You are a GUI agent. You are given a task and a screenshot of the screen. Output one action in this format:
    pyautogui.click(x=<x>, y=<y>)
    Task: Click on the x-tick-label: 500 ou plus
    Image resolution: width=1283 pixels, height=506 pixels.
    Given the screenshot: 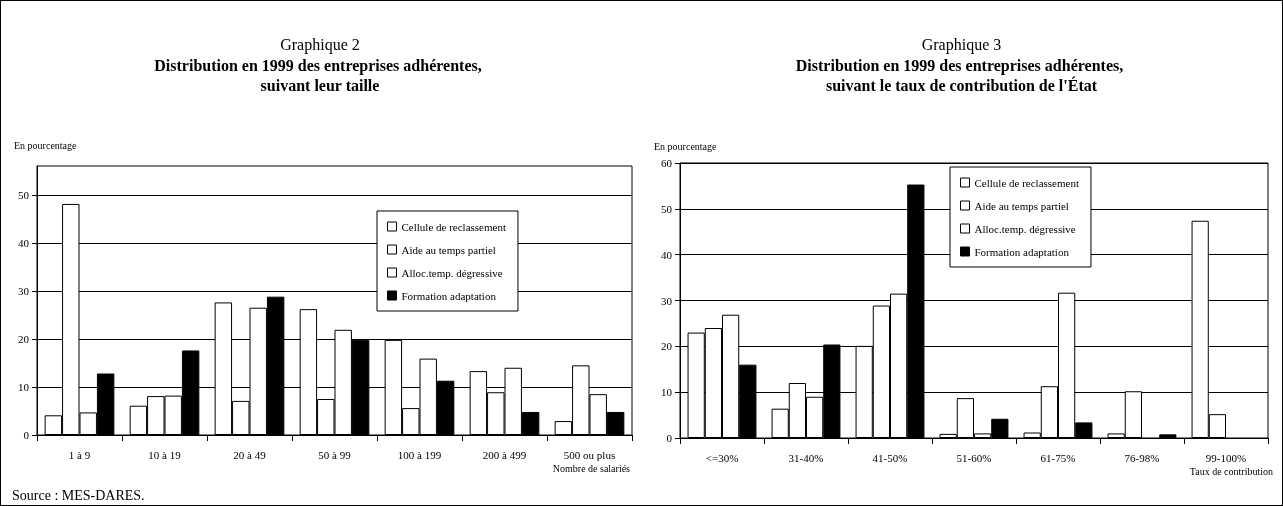 What is the action you would take?
    pyautogui.click(x=589, y=454)
    